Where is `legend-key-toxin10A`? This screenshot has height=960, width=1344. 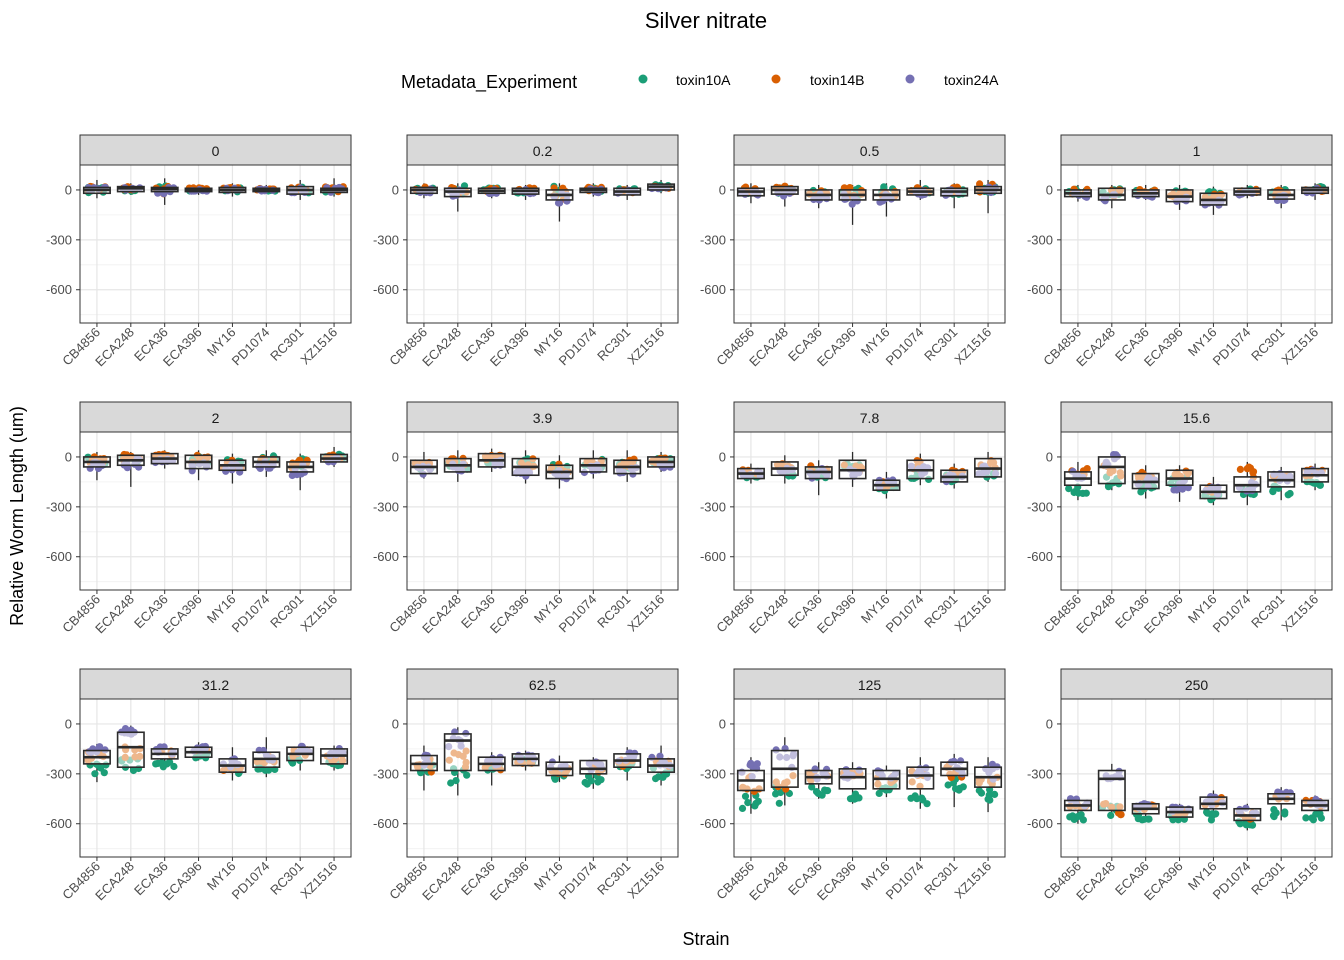 legend-key-toxin10A is located at coordinates (643, 79).